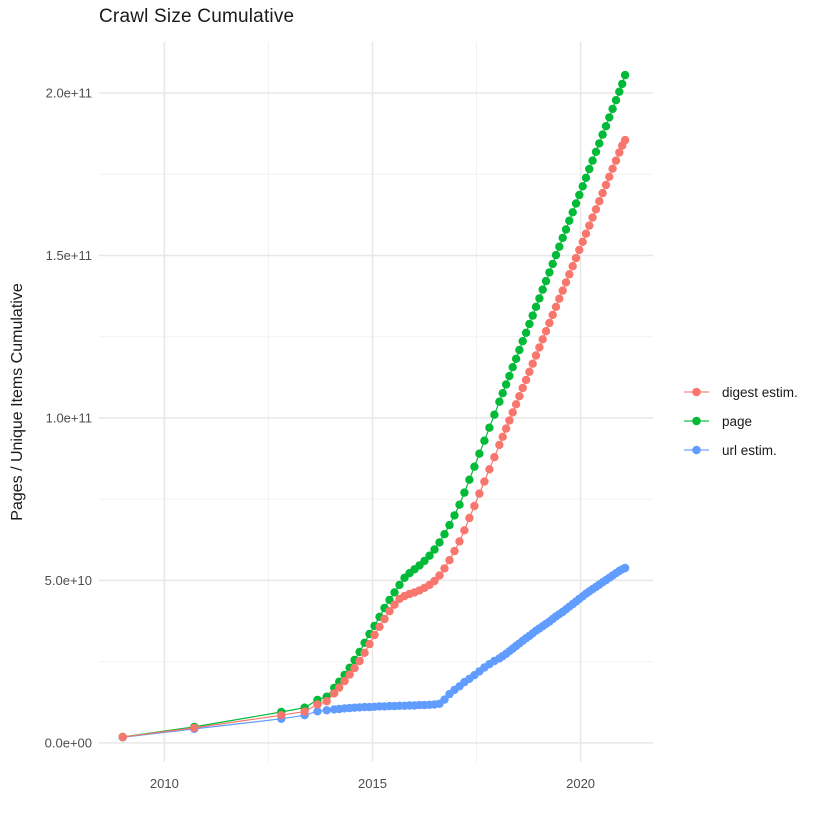 This screenshot has width=826, height=827. What do you see at coordinates (69, 255) in the screenshot?
I see `y-tick-label: 1.5e+11` at bounding box center [69, 255].